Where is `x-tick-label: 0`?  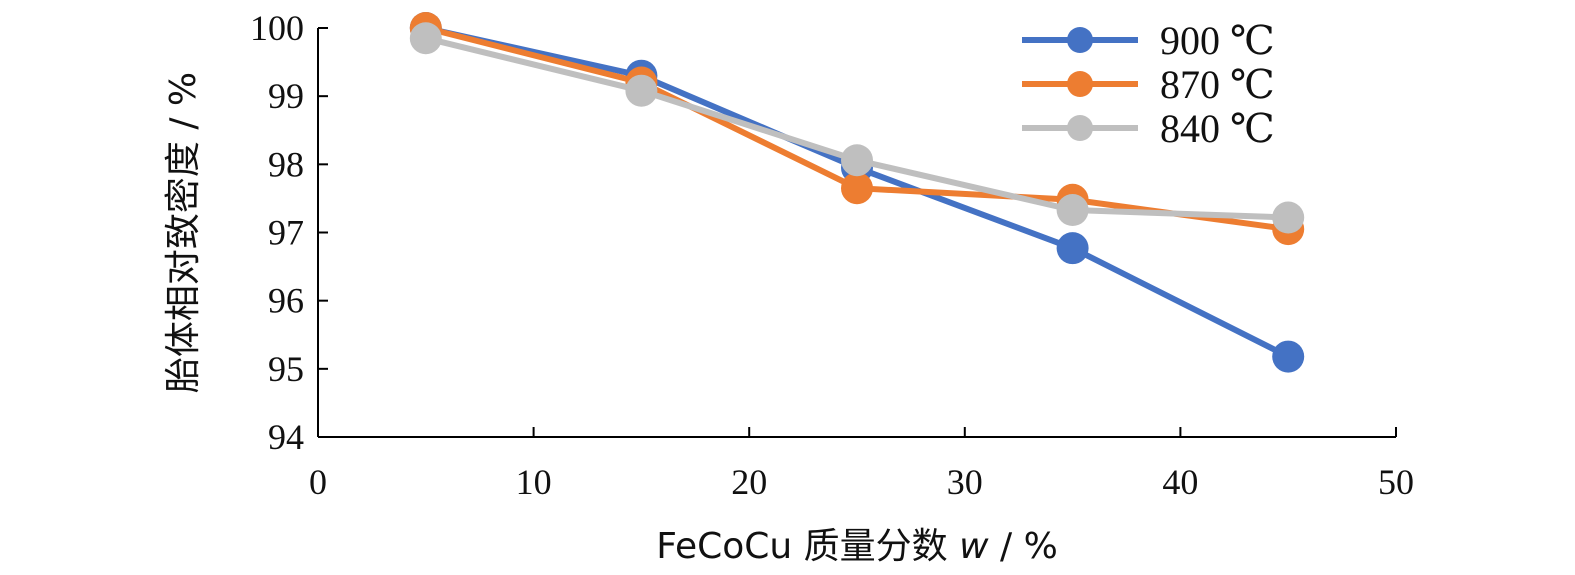 x-tick-label: 0 is located at coordinates (318, 482).